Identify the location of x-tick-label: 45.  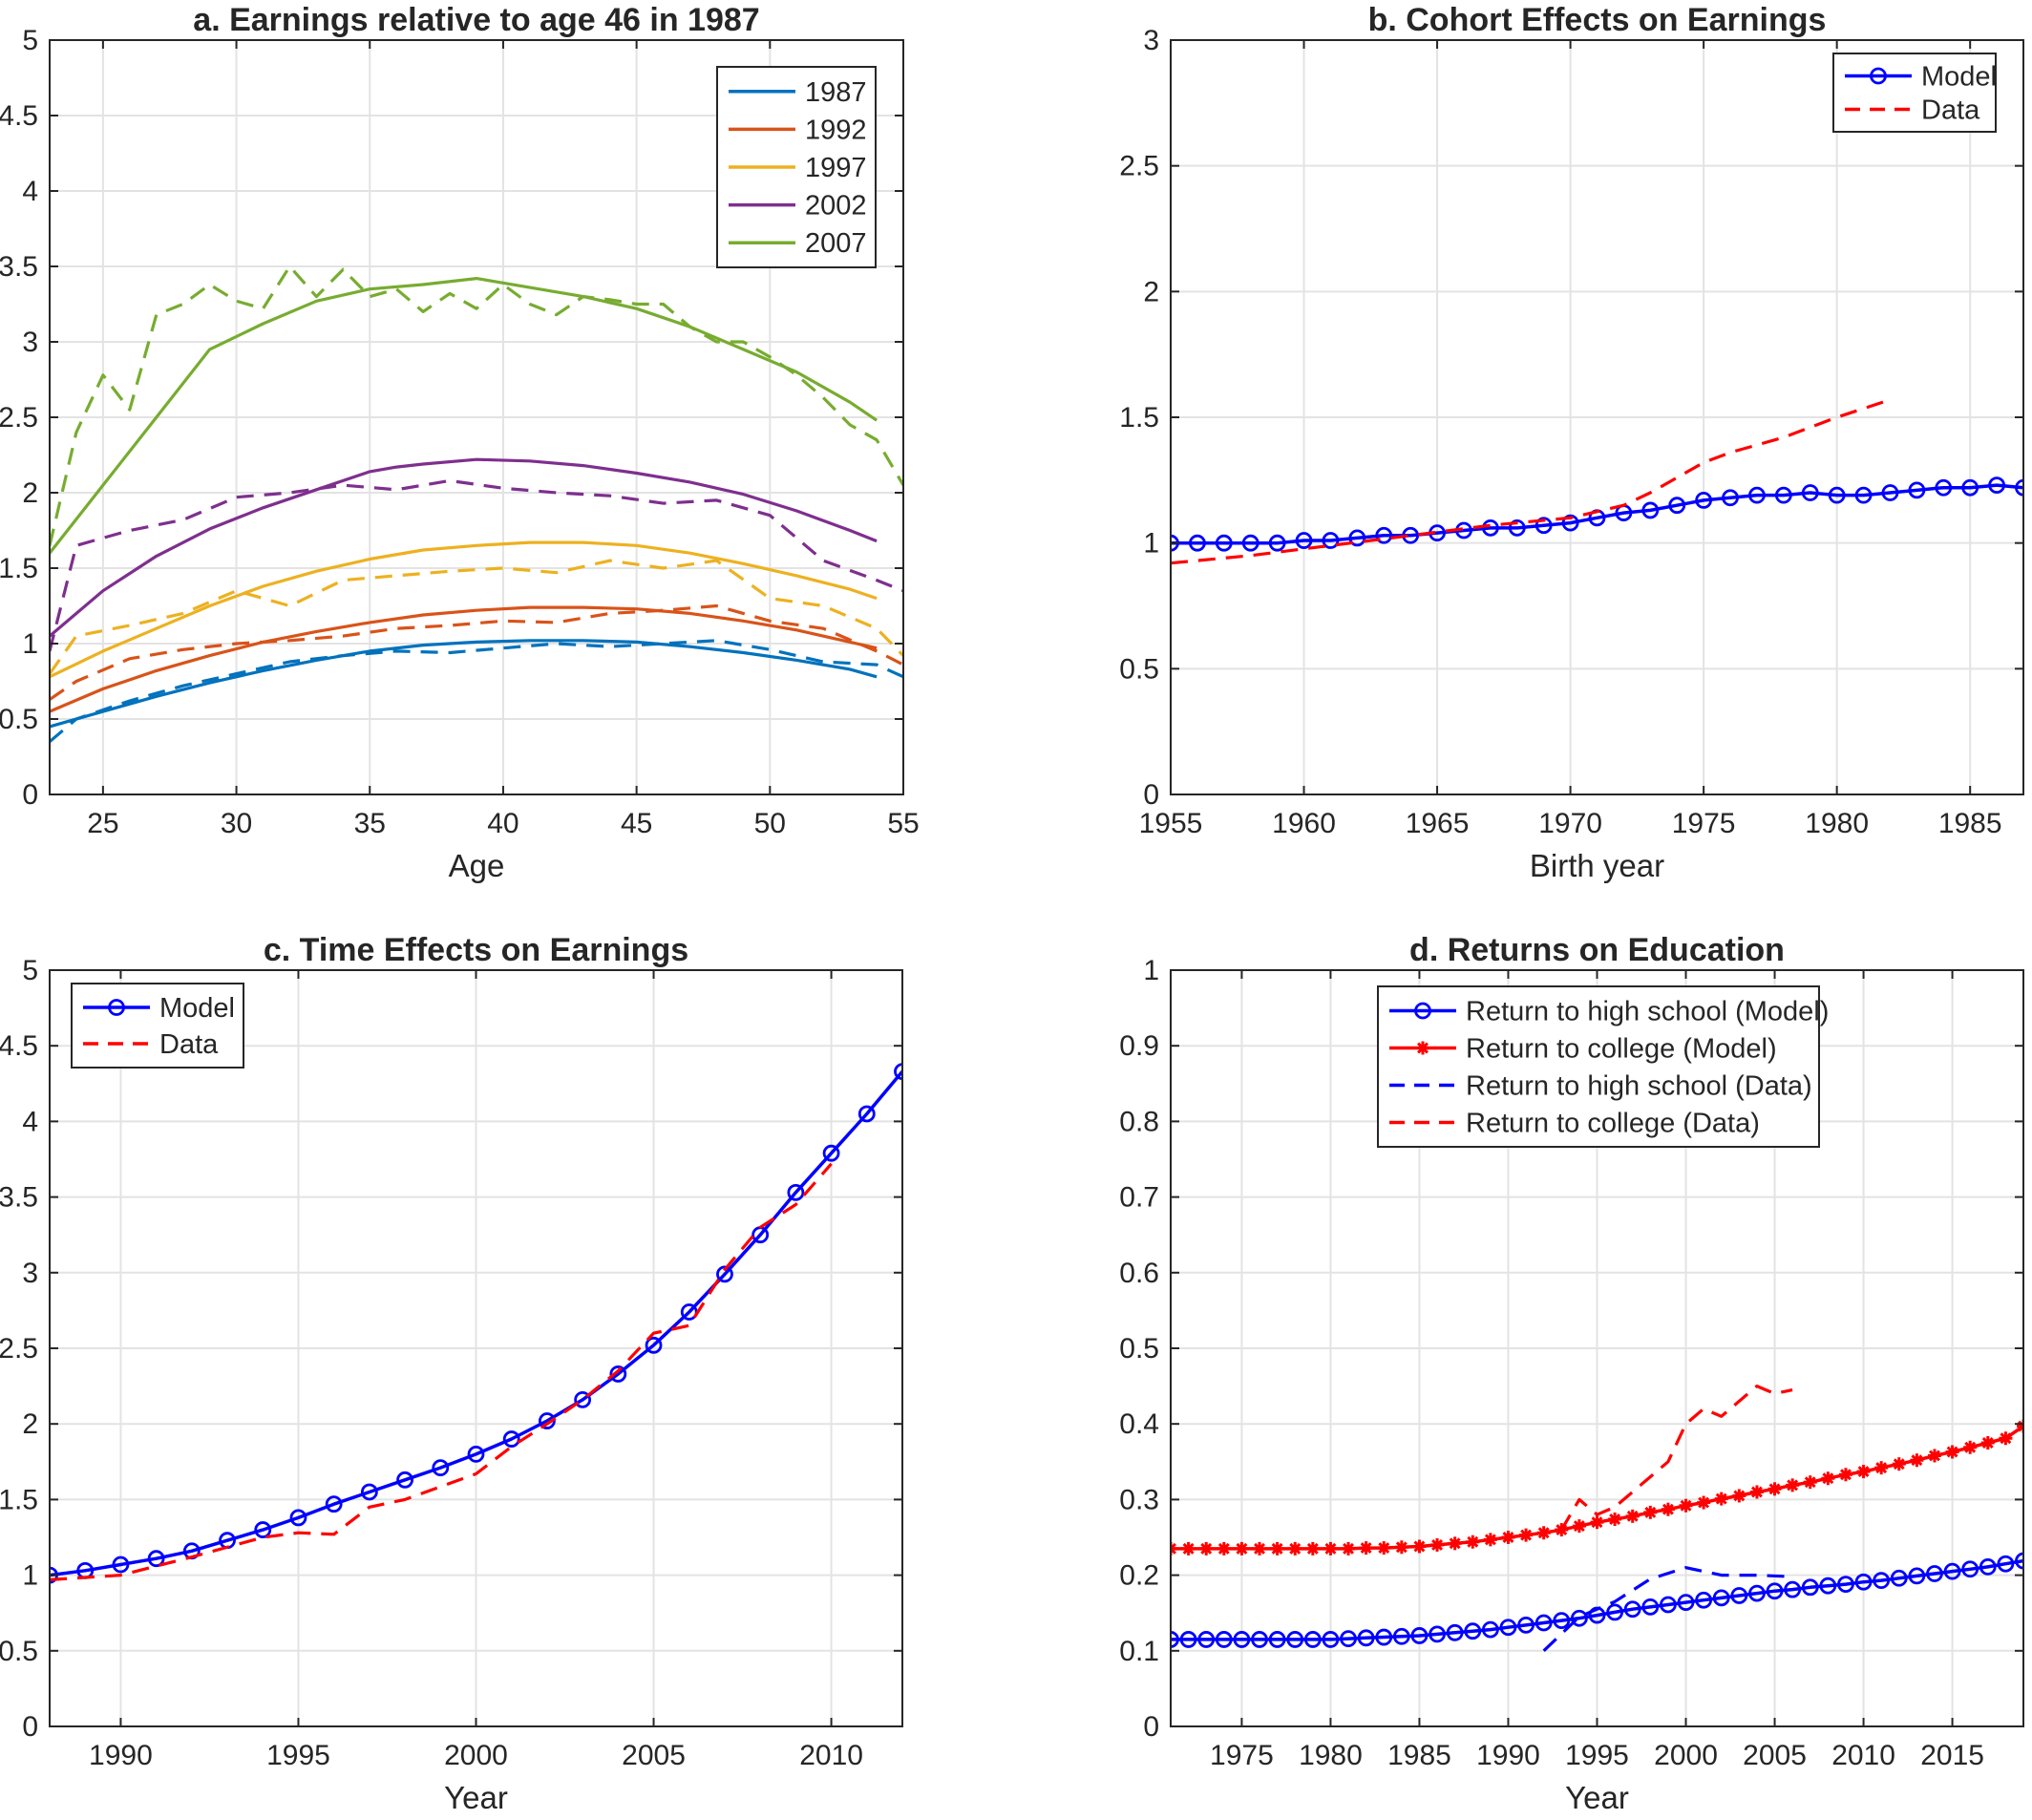
(636, 823).